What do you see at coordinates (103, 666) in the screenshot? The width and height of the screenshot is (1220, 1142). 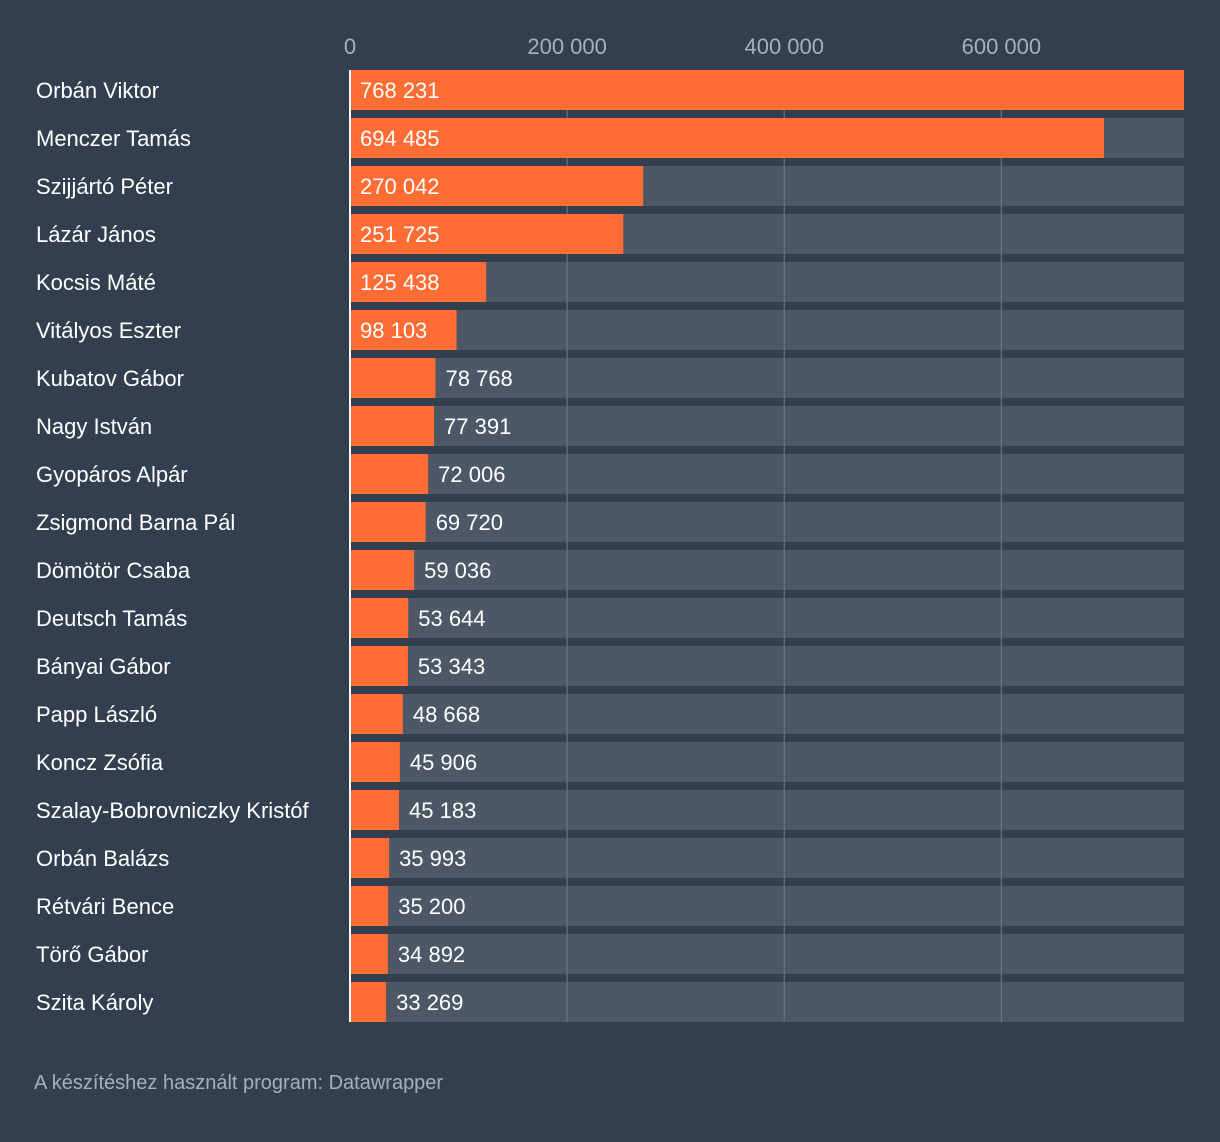 I see `category-label: Bányai Gábor` at bounding box center [103, 666].